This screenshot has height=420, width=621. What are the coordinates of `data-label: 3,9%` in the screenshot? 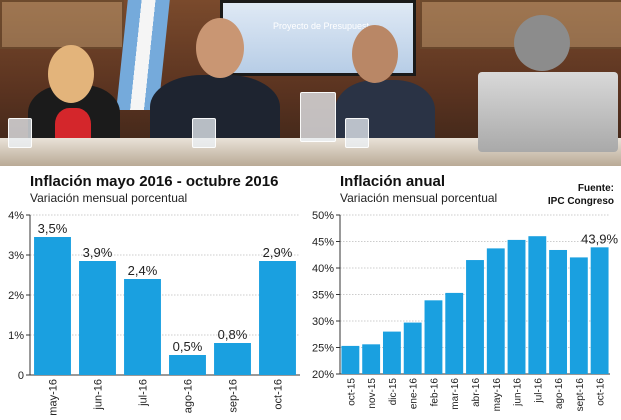 It's located at (98, 252).